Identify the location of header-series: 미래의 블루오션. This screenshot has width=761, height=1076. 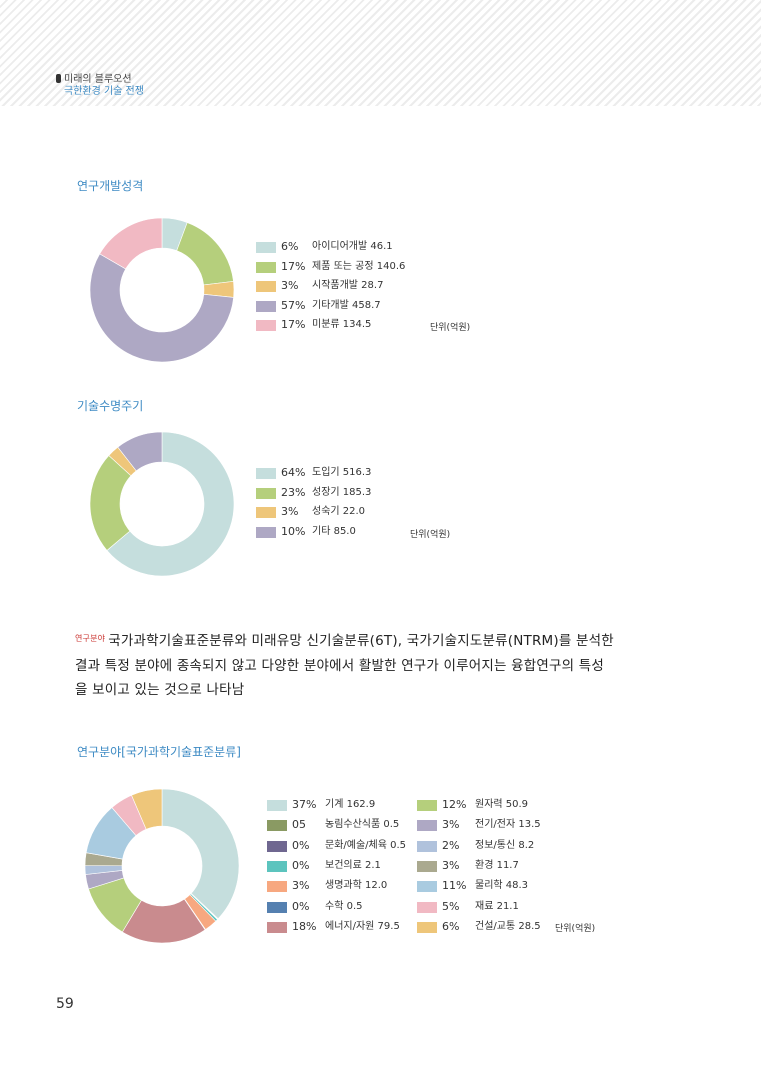
(94, 77).